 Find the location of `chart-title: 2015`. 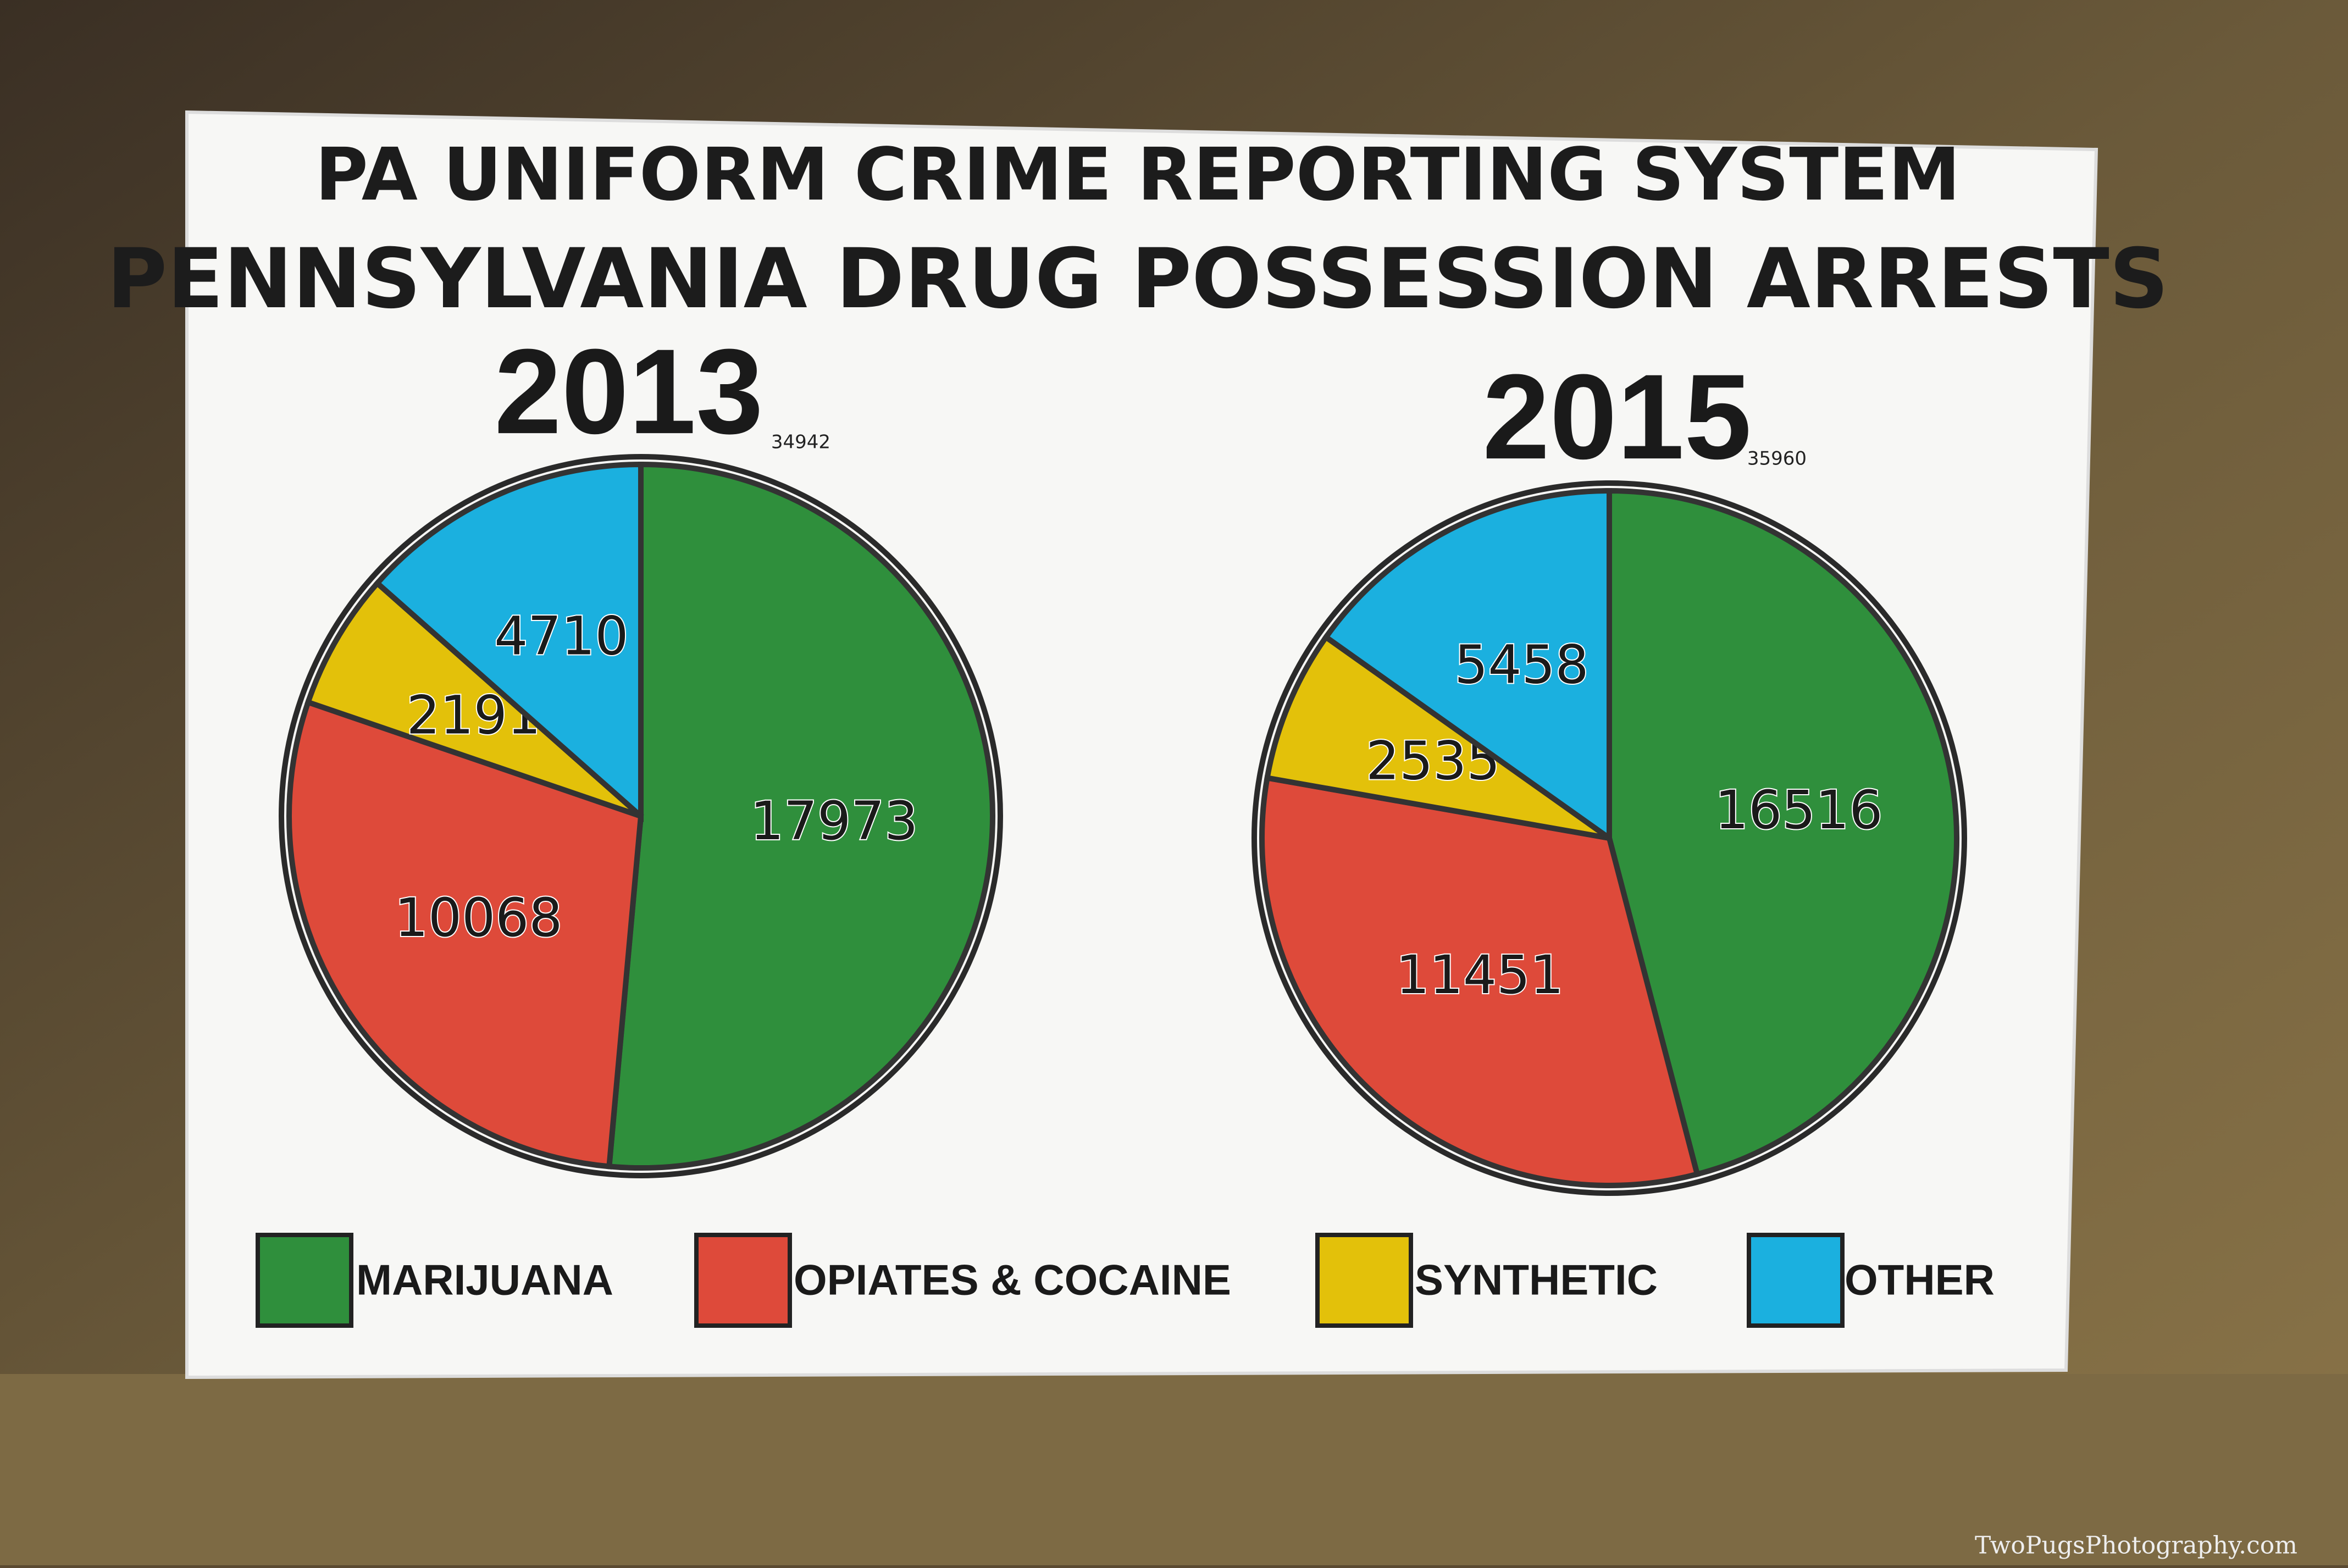

chart-title: 2015 is located at coordinates (1616, 416).